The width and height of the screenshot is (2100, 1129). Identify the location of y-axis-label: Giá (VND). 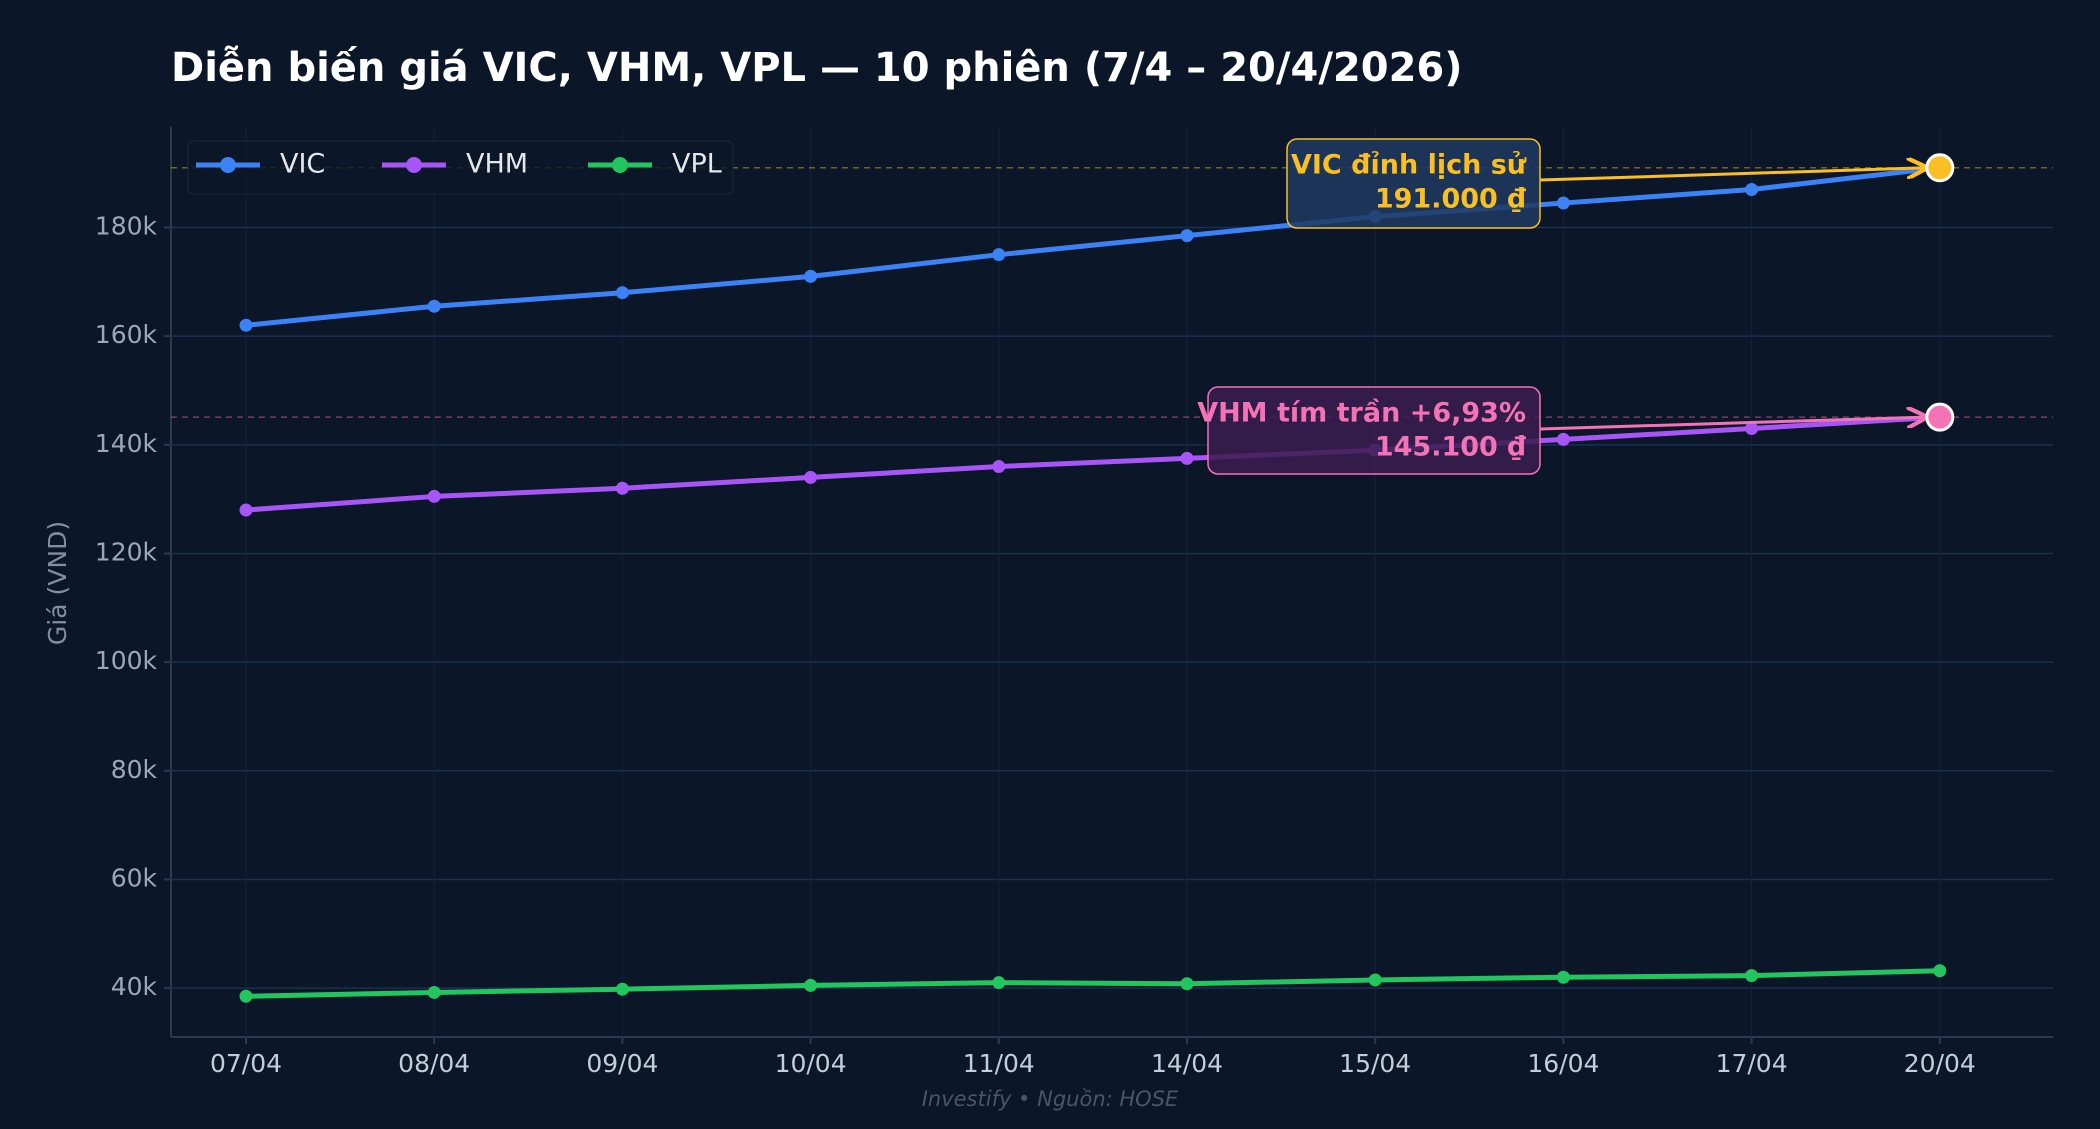
(57, 583).